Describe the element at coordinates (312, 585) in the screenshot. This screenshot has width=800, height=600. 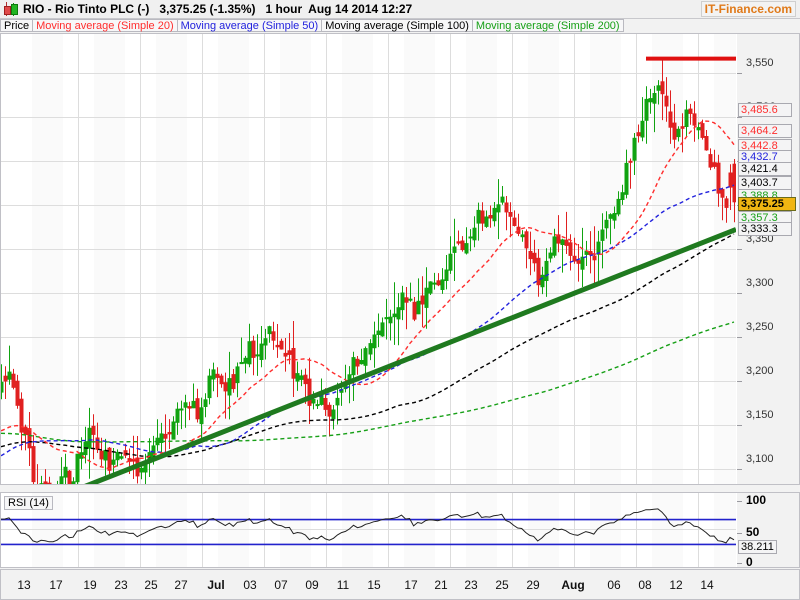
I see `time-axis-label: 09` at that location.